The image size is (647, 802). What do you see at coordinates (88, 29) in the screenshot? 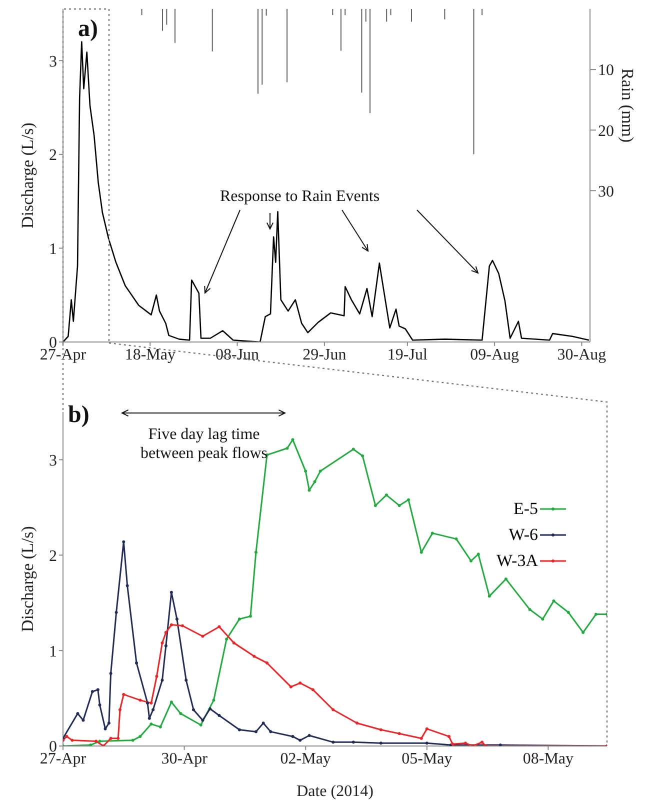
I see `annotation: a)` at bounding box center [88, 29].